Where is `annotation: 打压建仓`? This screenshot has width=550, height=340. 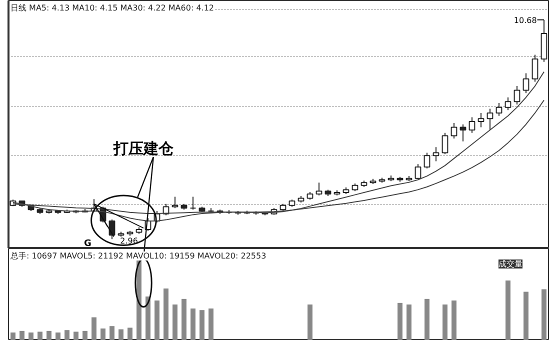 annotation: 打压建仓 is located at coordinates (143, 149).